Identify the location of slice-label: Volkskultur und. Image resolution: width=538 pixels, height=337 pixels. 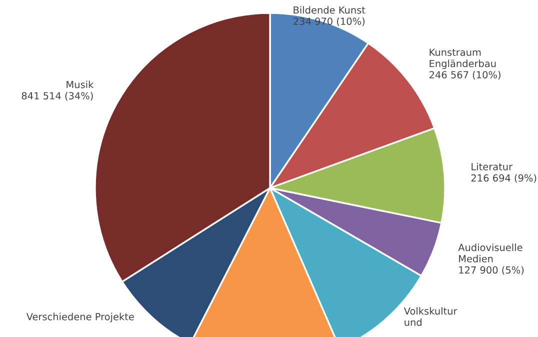
(431, 316).